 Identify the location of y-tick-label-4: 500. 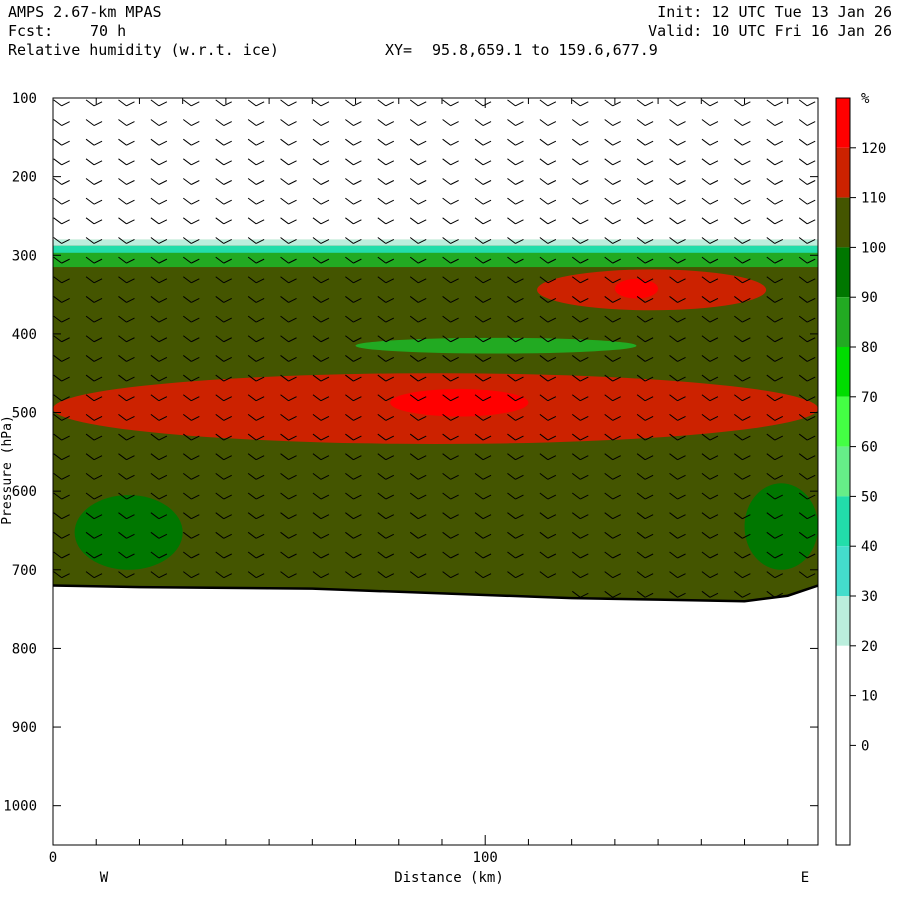
(24, 414).